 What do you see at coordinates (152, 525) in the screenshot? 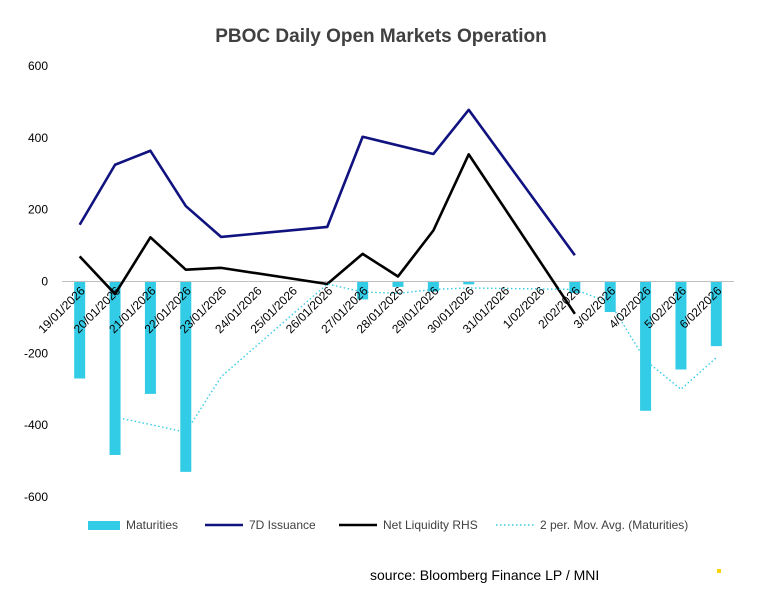
I see `legend-label-maturities: Maturities` at bounding box center [152, 525].